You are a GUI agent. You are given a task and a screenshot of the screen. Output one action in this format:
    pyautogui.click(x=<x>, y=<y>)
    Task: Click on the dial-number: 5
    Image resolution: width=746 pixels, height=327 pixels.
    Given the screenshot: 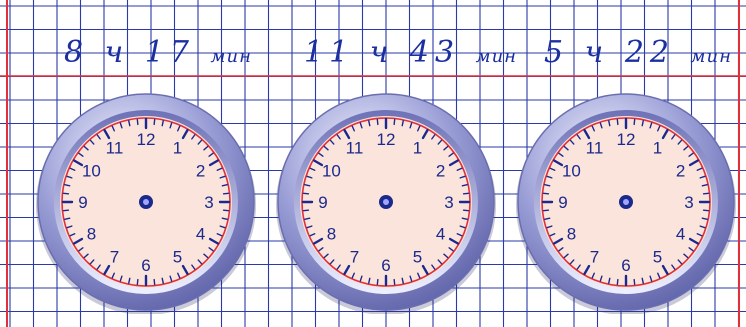 What is the action you would take?
    pyautogui.click(x=657, y=257)
    